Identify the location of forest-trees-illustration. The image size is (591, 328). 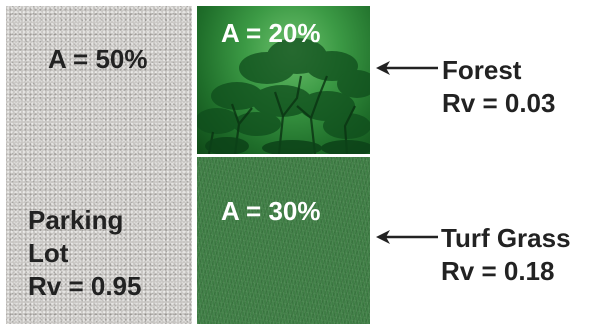
(283, 96).